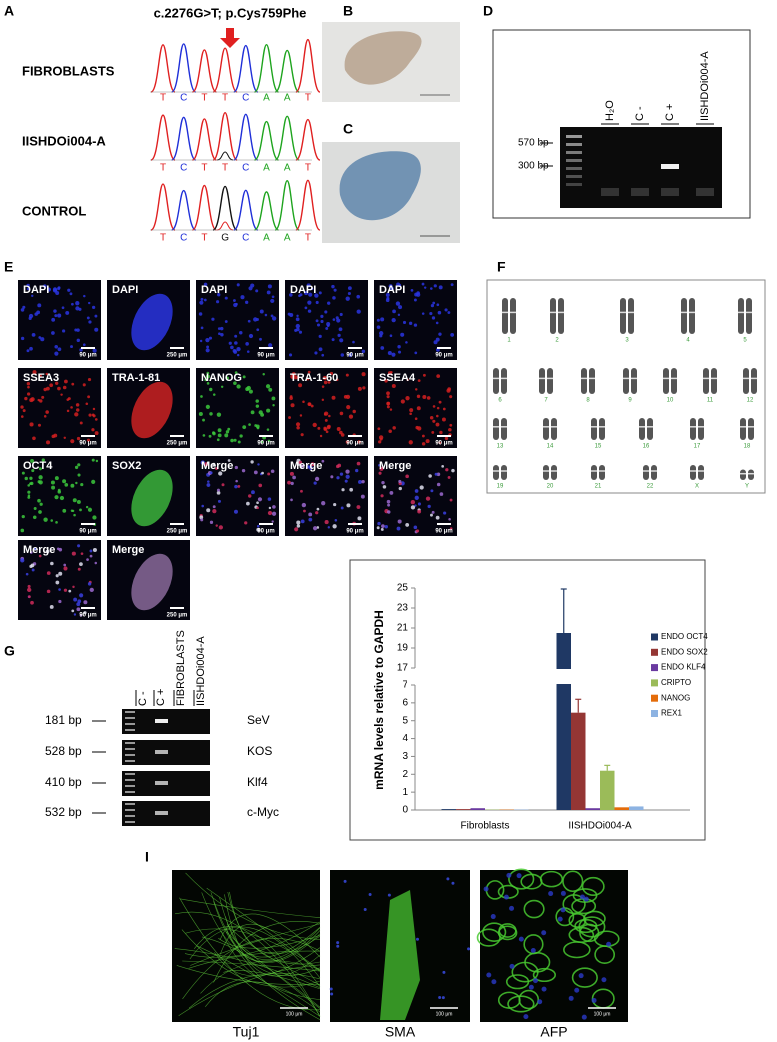 The width and height of the screenshot is (777, 1042). Describe the element at coordinates (59, 408) in the screenshot. I see `micrograph` at that location.